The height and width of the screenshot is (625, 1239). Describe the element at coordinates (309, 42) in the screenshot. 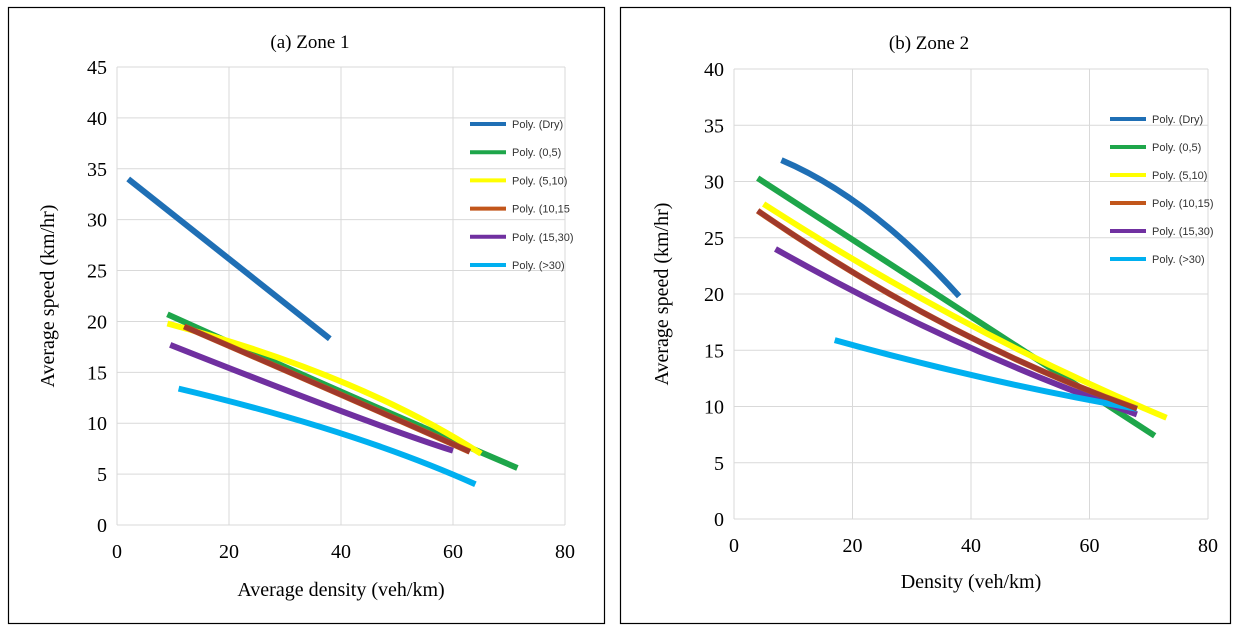

I see `chart-title: (a) Zone 1` at that location.